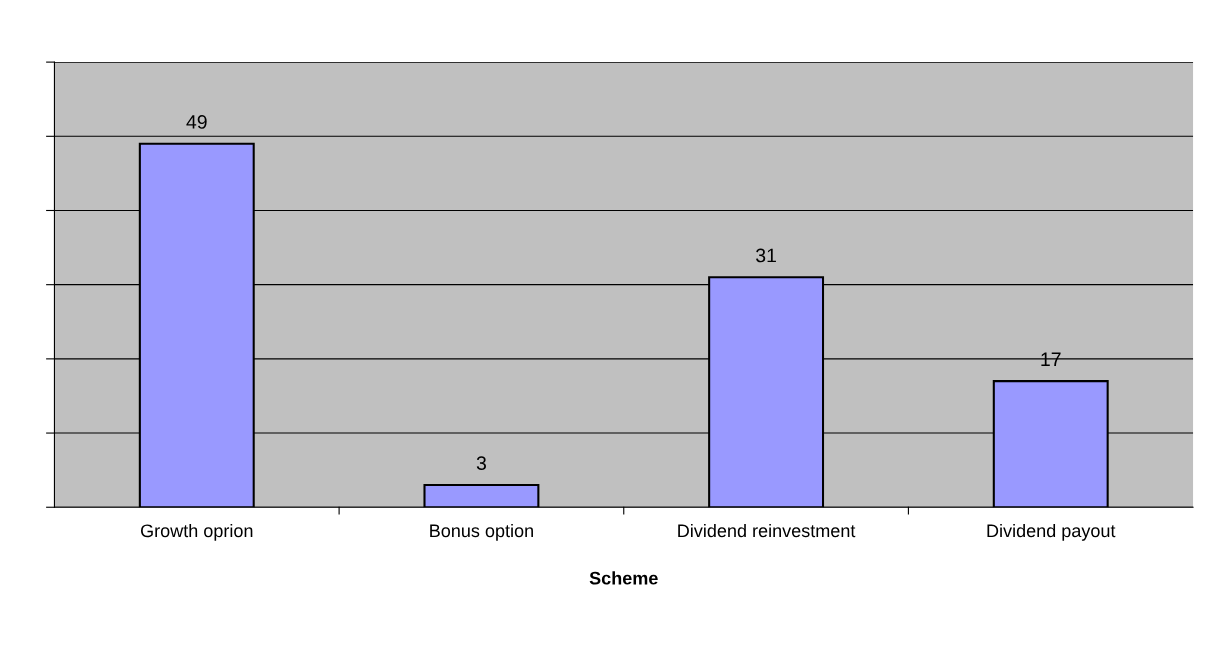 This screenshot has width=1210, height=647. Describe the element at coordinates (481, 463) in the screenshot. I see `data-label: 3` at that location.